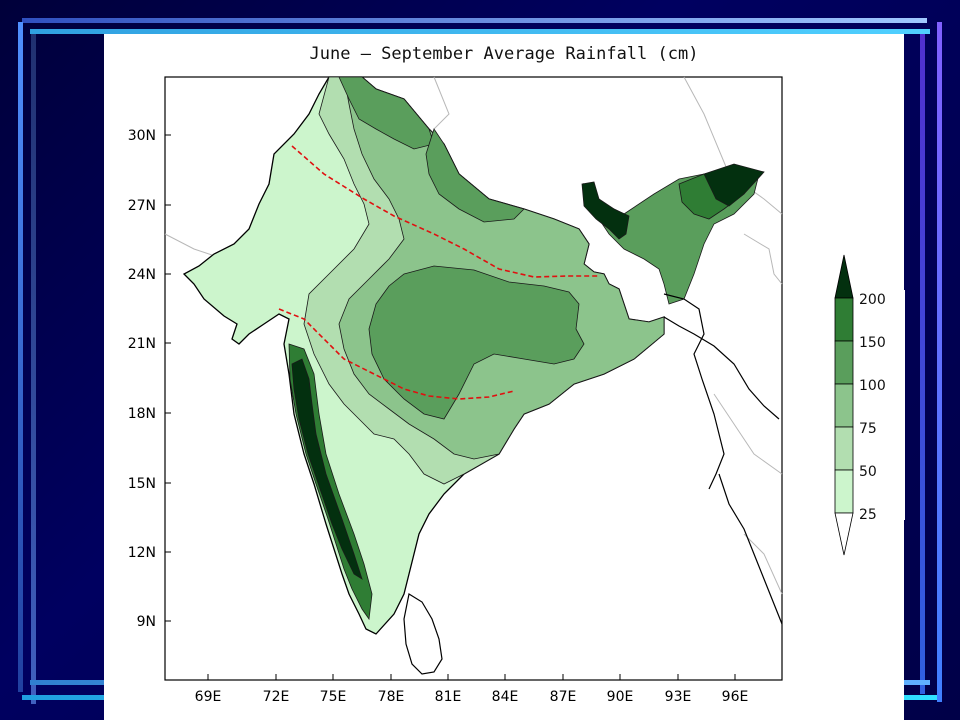 The height and width of the screenshot is (720, 960). Describe the element at coordinates (327, 469) in the screenshot. I see `rain-band-over-200-westcoast` at that location.